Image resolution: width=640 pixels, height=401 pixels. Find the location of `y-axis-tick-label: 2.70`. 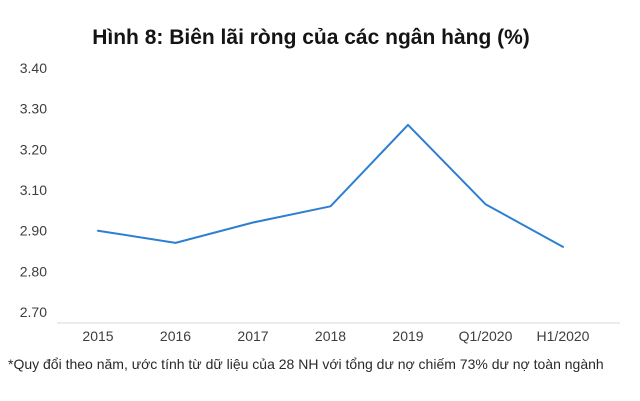

y-axis-tick-label: 2.70 is located at coordinates (33, 312).